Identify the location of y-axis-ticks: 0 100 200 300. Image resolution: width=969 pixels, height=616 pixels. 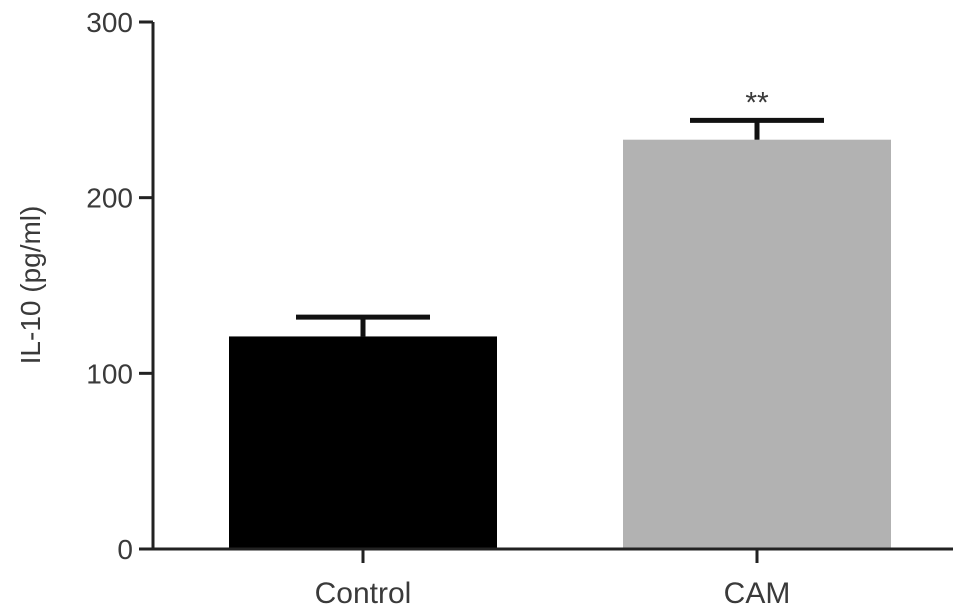
(119, 286).